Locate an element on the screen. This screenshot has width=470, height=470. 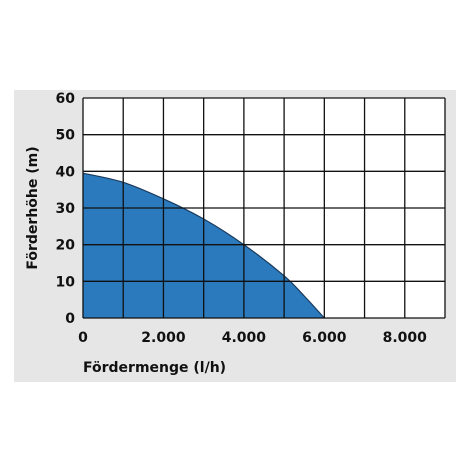
y-tick-label: 40 is located at coordinates (66, 172).